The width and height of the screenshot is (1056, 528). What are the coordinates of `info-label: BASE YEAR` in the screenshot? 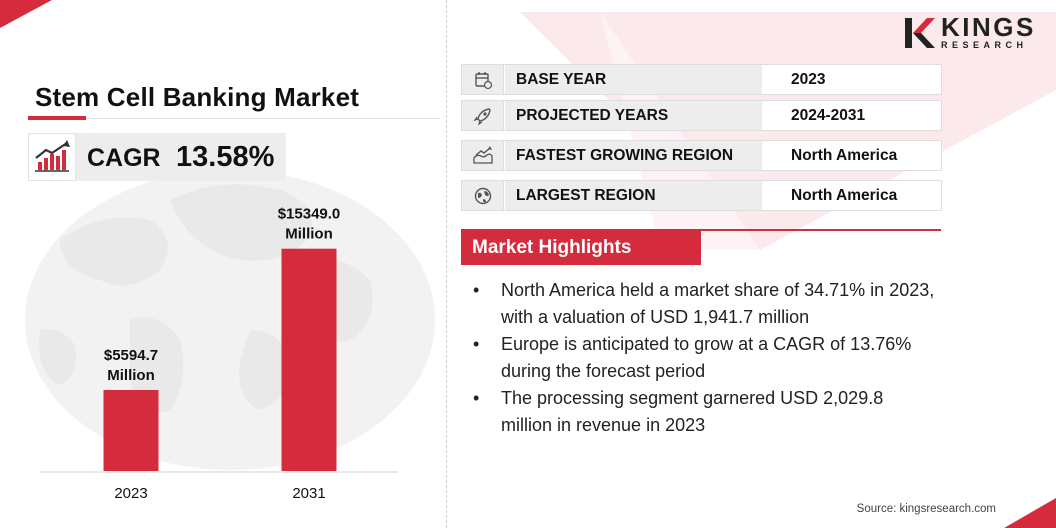 It's located at (633, 79).